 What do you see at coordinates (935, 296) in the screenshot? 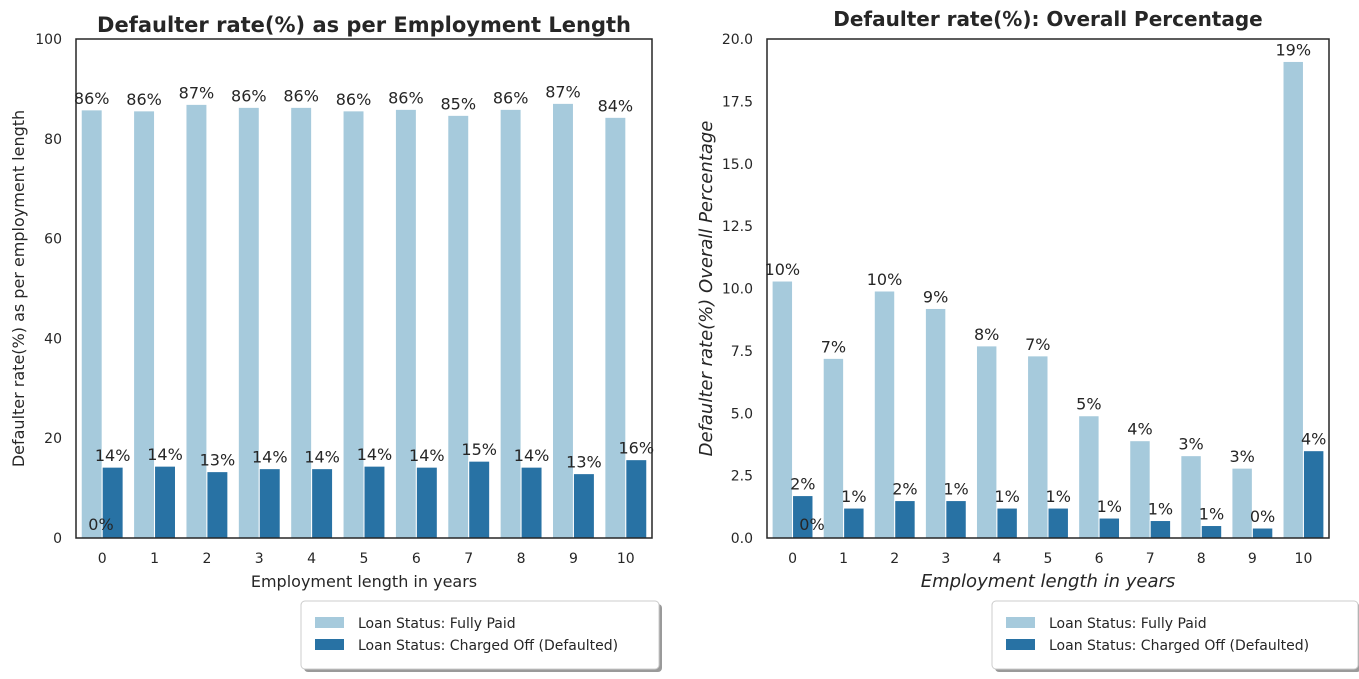
I see `data-label: 9%` at bounding box center [935, 296].